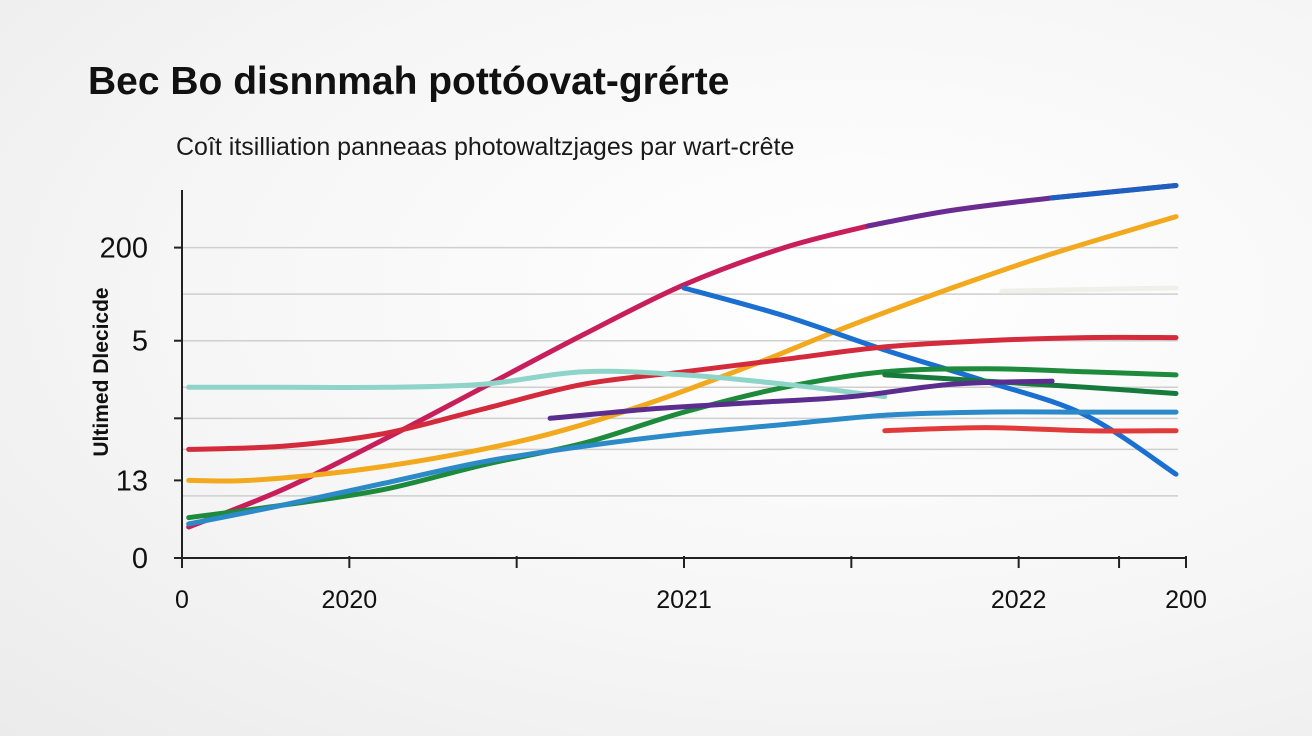 Image resolution: width=1312 pixels, height=736 pixels. Describe the element at coordinates (182, 600) in the screenshot. I see `x-tick-label-0: 0` at that location.